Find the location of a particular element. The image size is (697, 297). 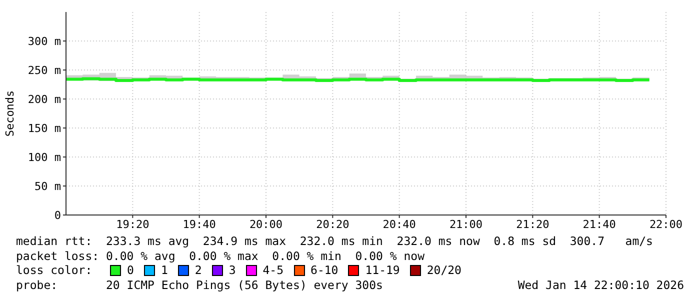

legend-label: 4-5 is located at coordinates (273, 270).